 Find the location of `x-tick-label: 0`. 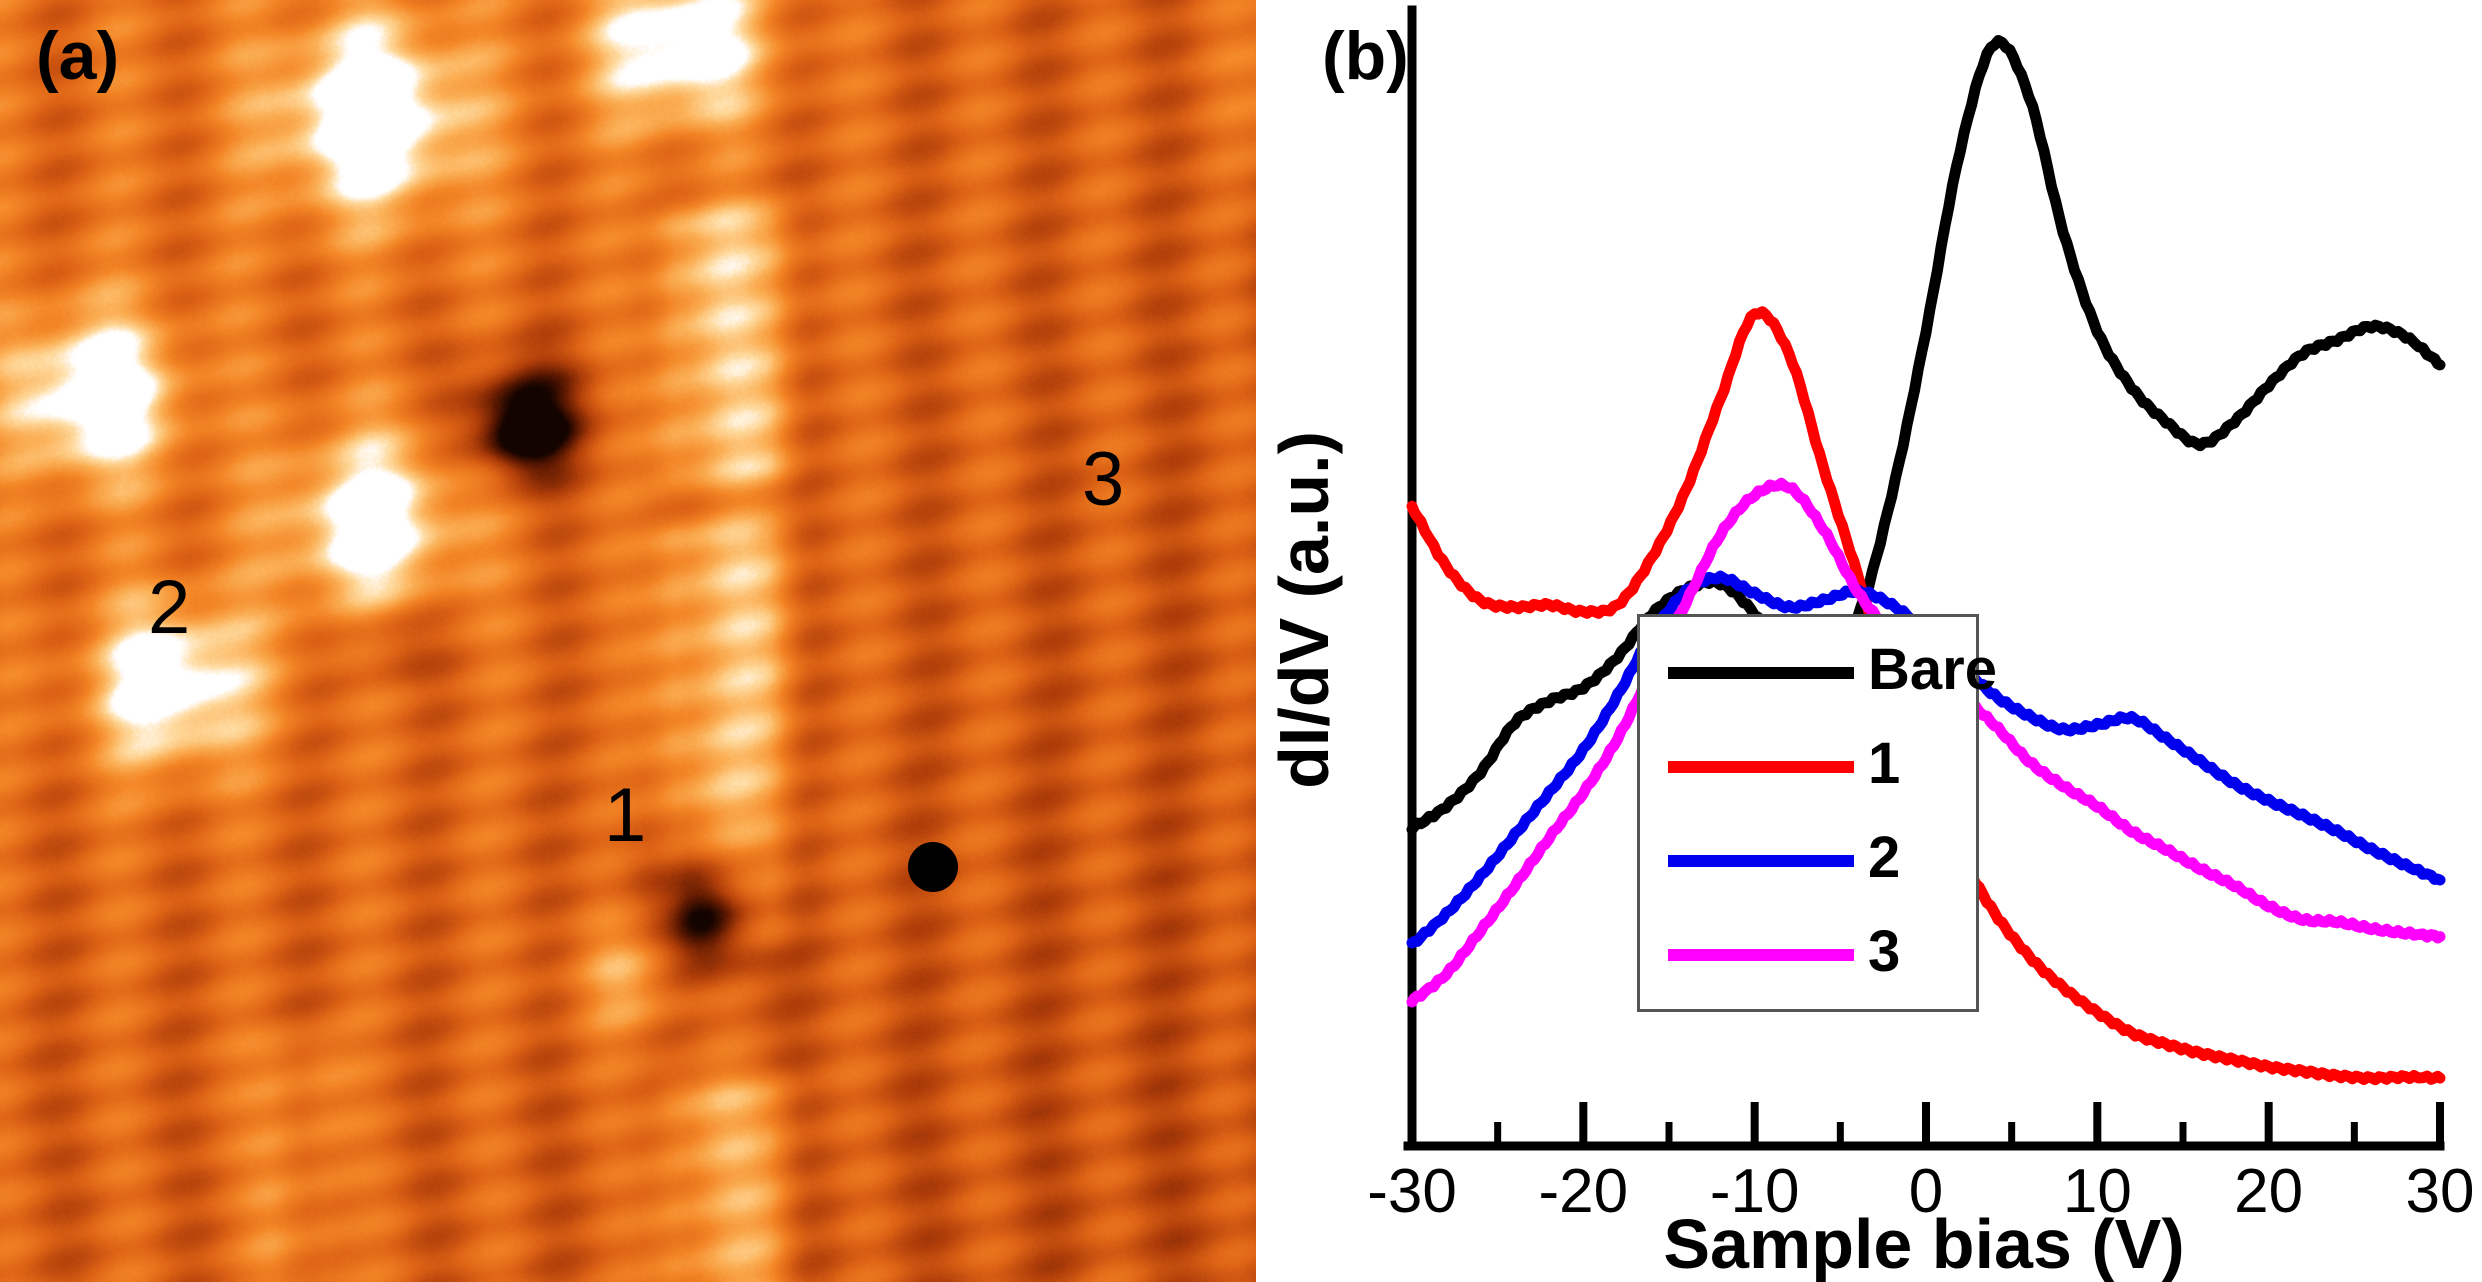

x-tick-label: 0 is located at coordinates (1926, 1191).